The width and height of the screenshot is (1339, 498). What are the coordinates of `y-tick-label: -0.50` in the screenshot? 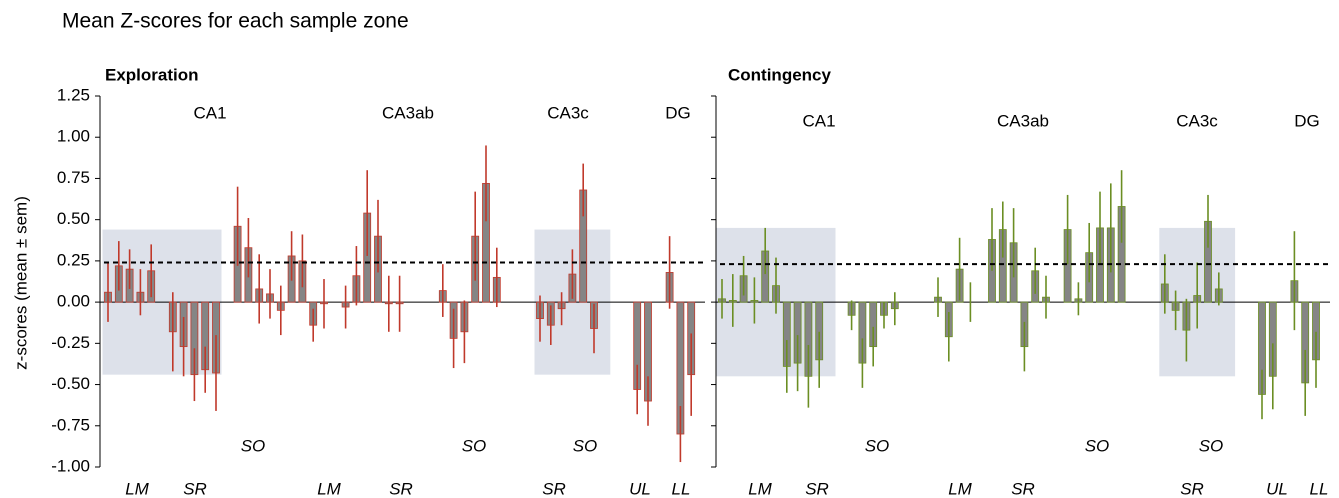 It's located at (70, 383).